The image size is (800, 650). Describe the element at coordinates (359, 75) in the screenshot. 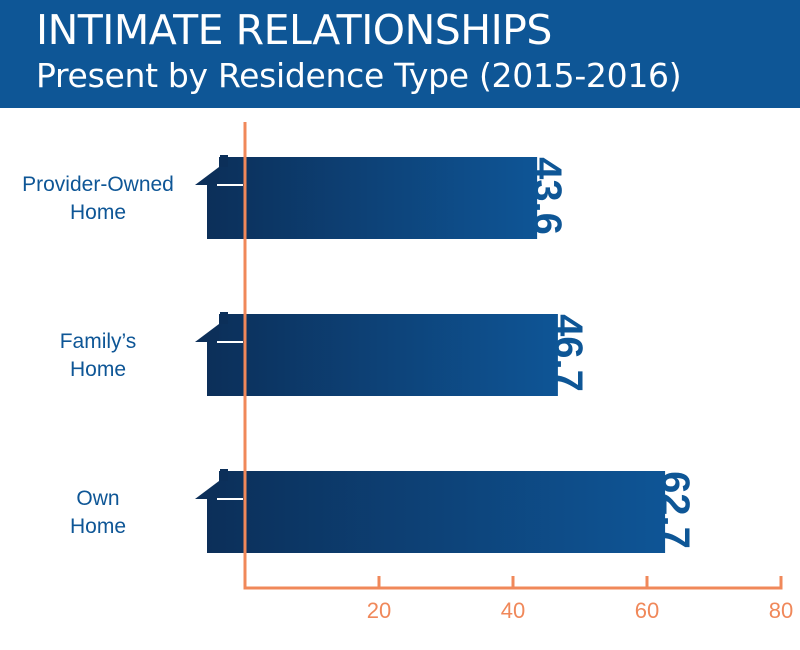

I see `chart-subtitle: Present by Residence Type (2015-2016)` at that location.